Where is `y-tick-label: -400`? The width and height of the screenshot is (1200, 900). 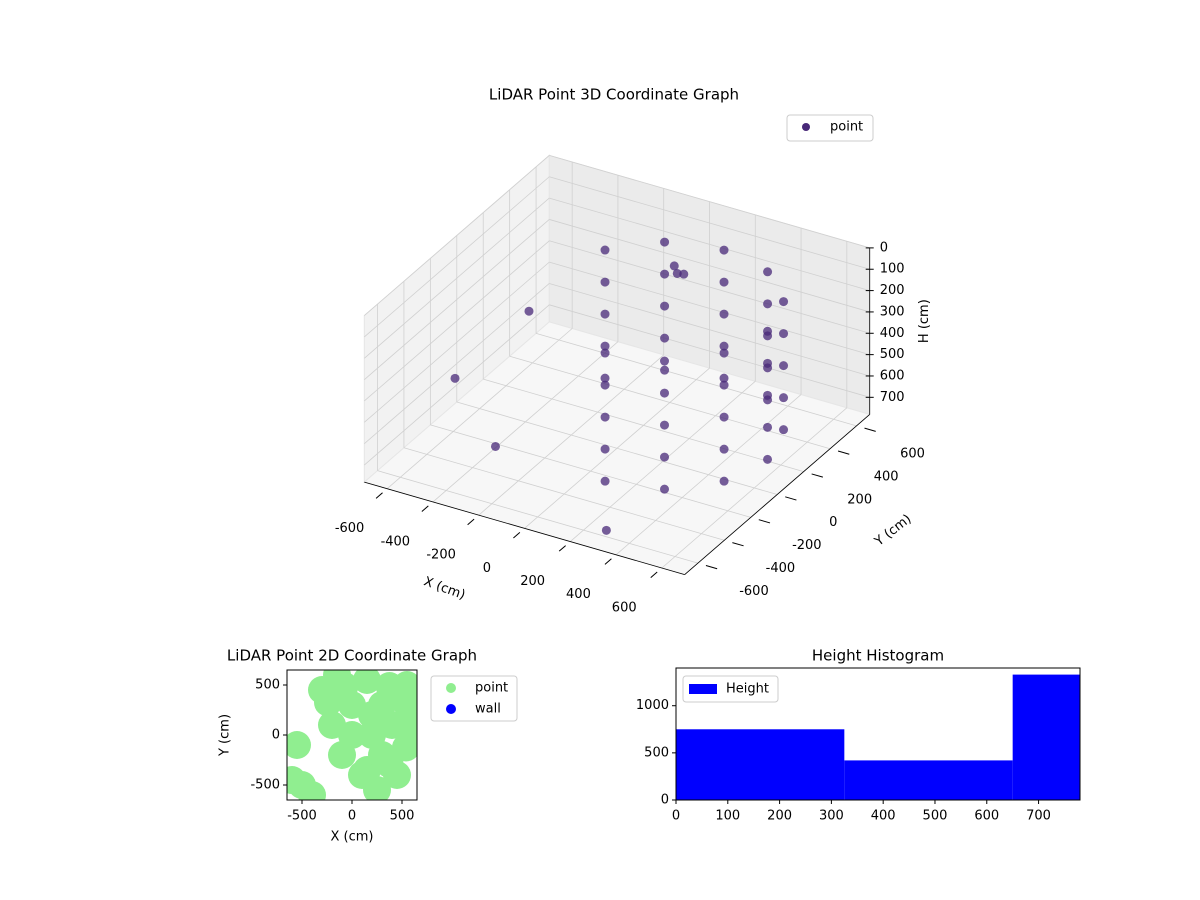
y-tick-label: -400 is located at coordinates (781, 568).